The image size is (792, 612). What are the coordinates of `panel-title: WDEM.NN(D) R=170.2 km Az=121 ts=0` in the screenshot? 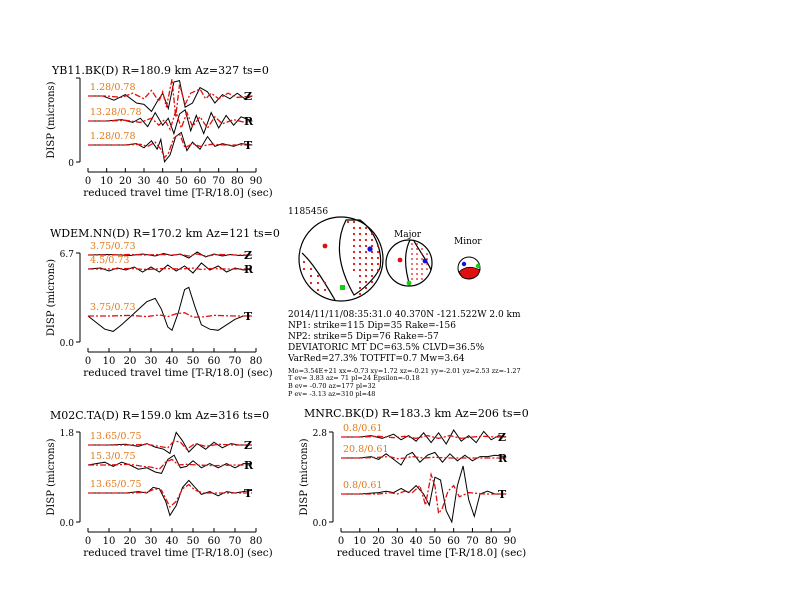 It's located at (165, 233).